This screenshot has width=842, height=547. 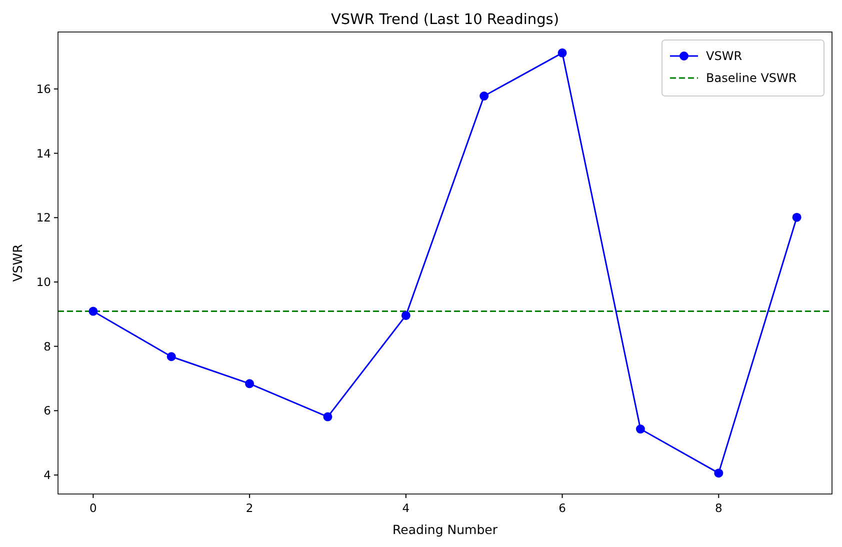 What do you see at coordinates (47, 346) in the screenshot?
I see `y-tick-label: 8` at bounding box center [47, 346].